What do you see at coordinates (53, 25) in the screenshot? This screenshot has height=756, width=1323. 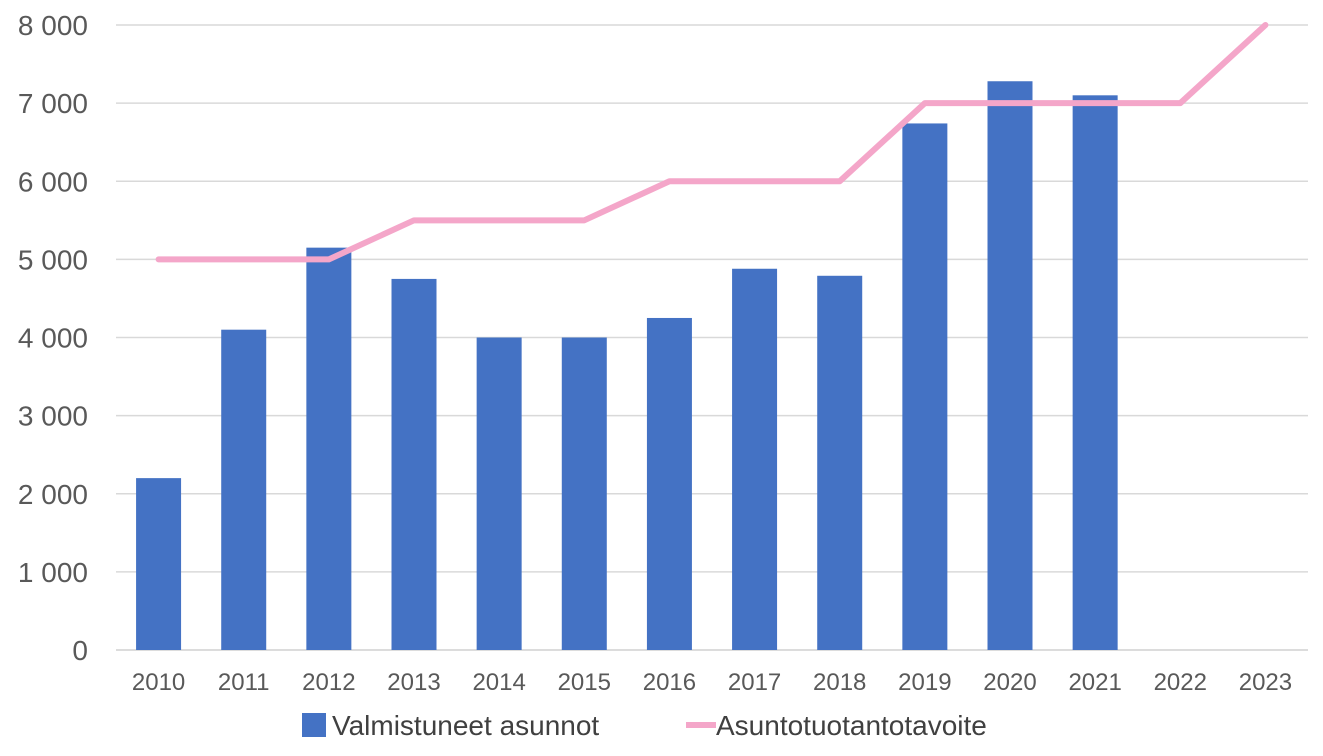 I see `y-tick-label: 8 000` at bounding box center [53, 25].